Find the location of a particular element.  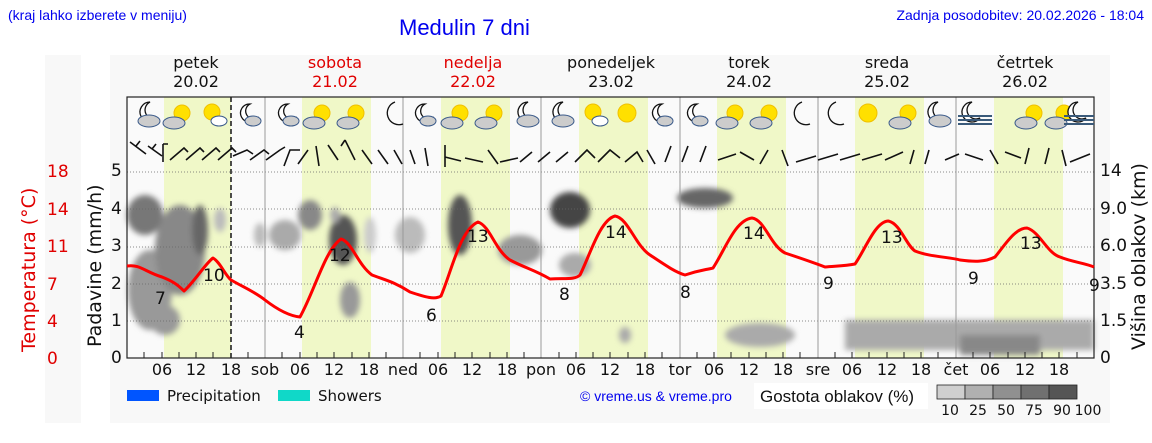

legend-precipitation: Precipitation is located at coordinates (214, 396).